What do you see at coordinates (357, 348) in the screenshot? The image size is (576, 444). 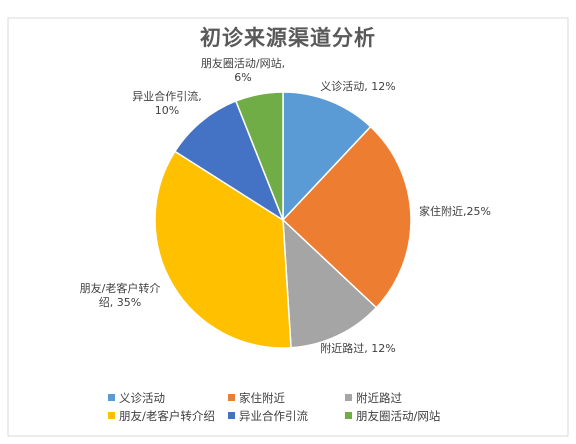 I see `data-label-3: 附近路过, 12%` at bounding box center [357, 348].